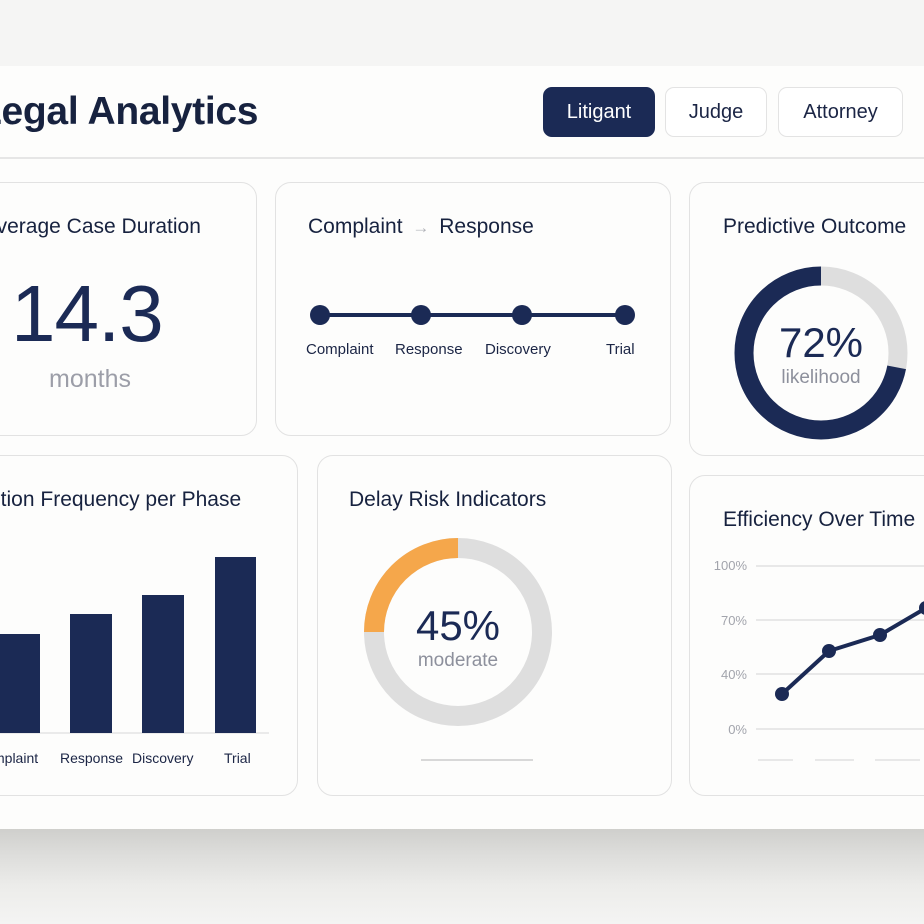 The height and width of the screenshot is (924, 924). Describe the element at coordinates (716, 112) in the screenshot. I see `tab-judge: Judge` at that location.